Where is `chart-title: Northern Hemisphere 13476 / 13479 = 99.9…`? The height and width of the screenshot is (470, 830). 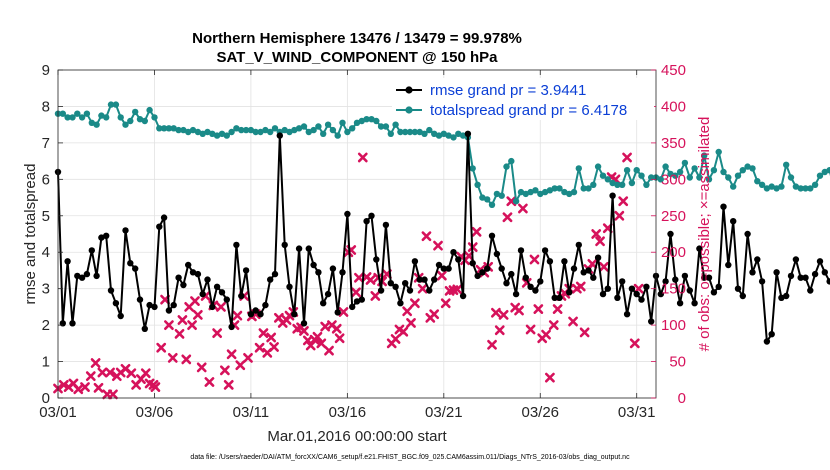 chart-title: Northern Hemisphere 13476 / 13479 = 99.9… is located at coordinates (357, 38).